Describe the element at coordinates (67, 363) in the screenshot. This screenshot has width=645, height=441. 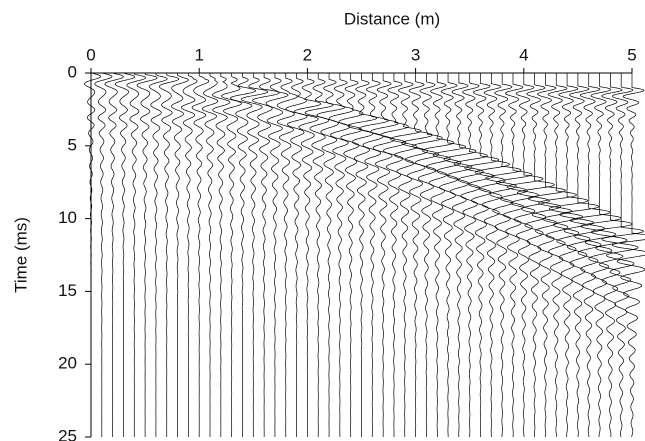
I see `y-tick-label: 20` at that location.